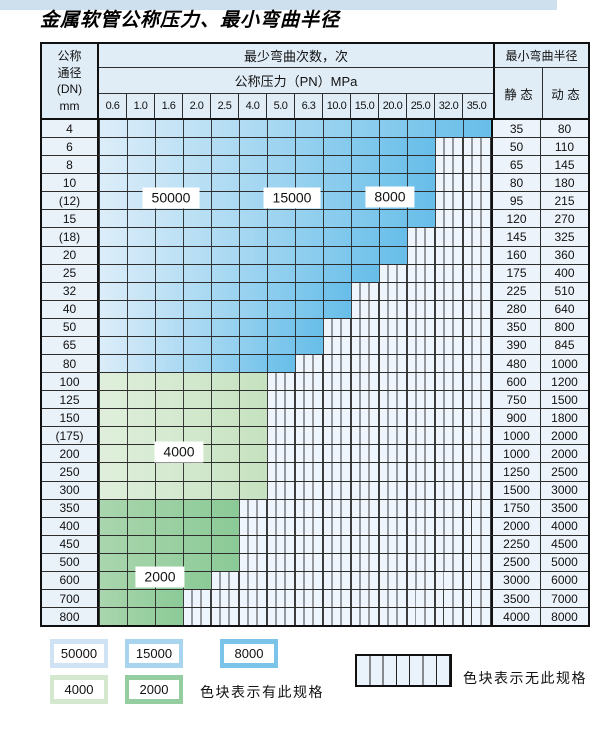 The image size is (600, 743). What do you see at coordinates (113, 106) in the screenshot?
I see `pressure-column-header: 0.6` at bounding box center [113, 106].